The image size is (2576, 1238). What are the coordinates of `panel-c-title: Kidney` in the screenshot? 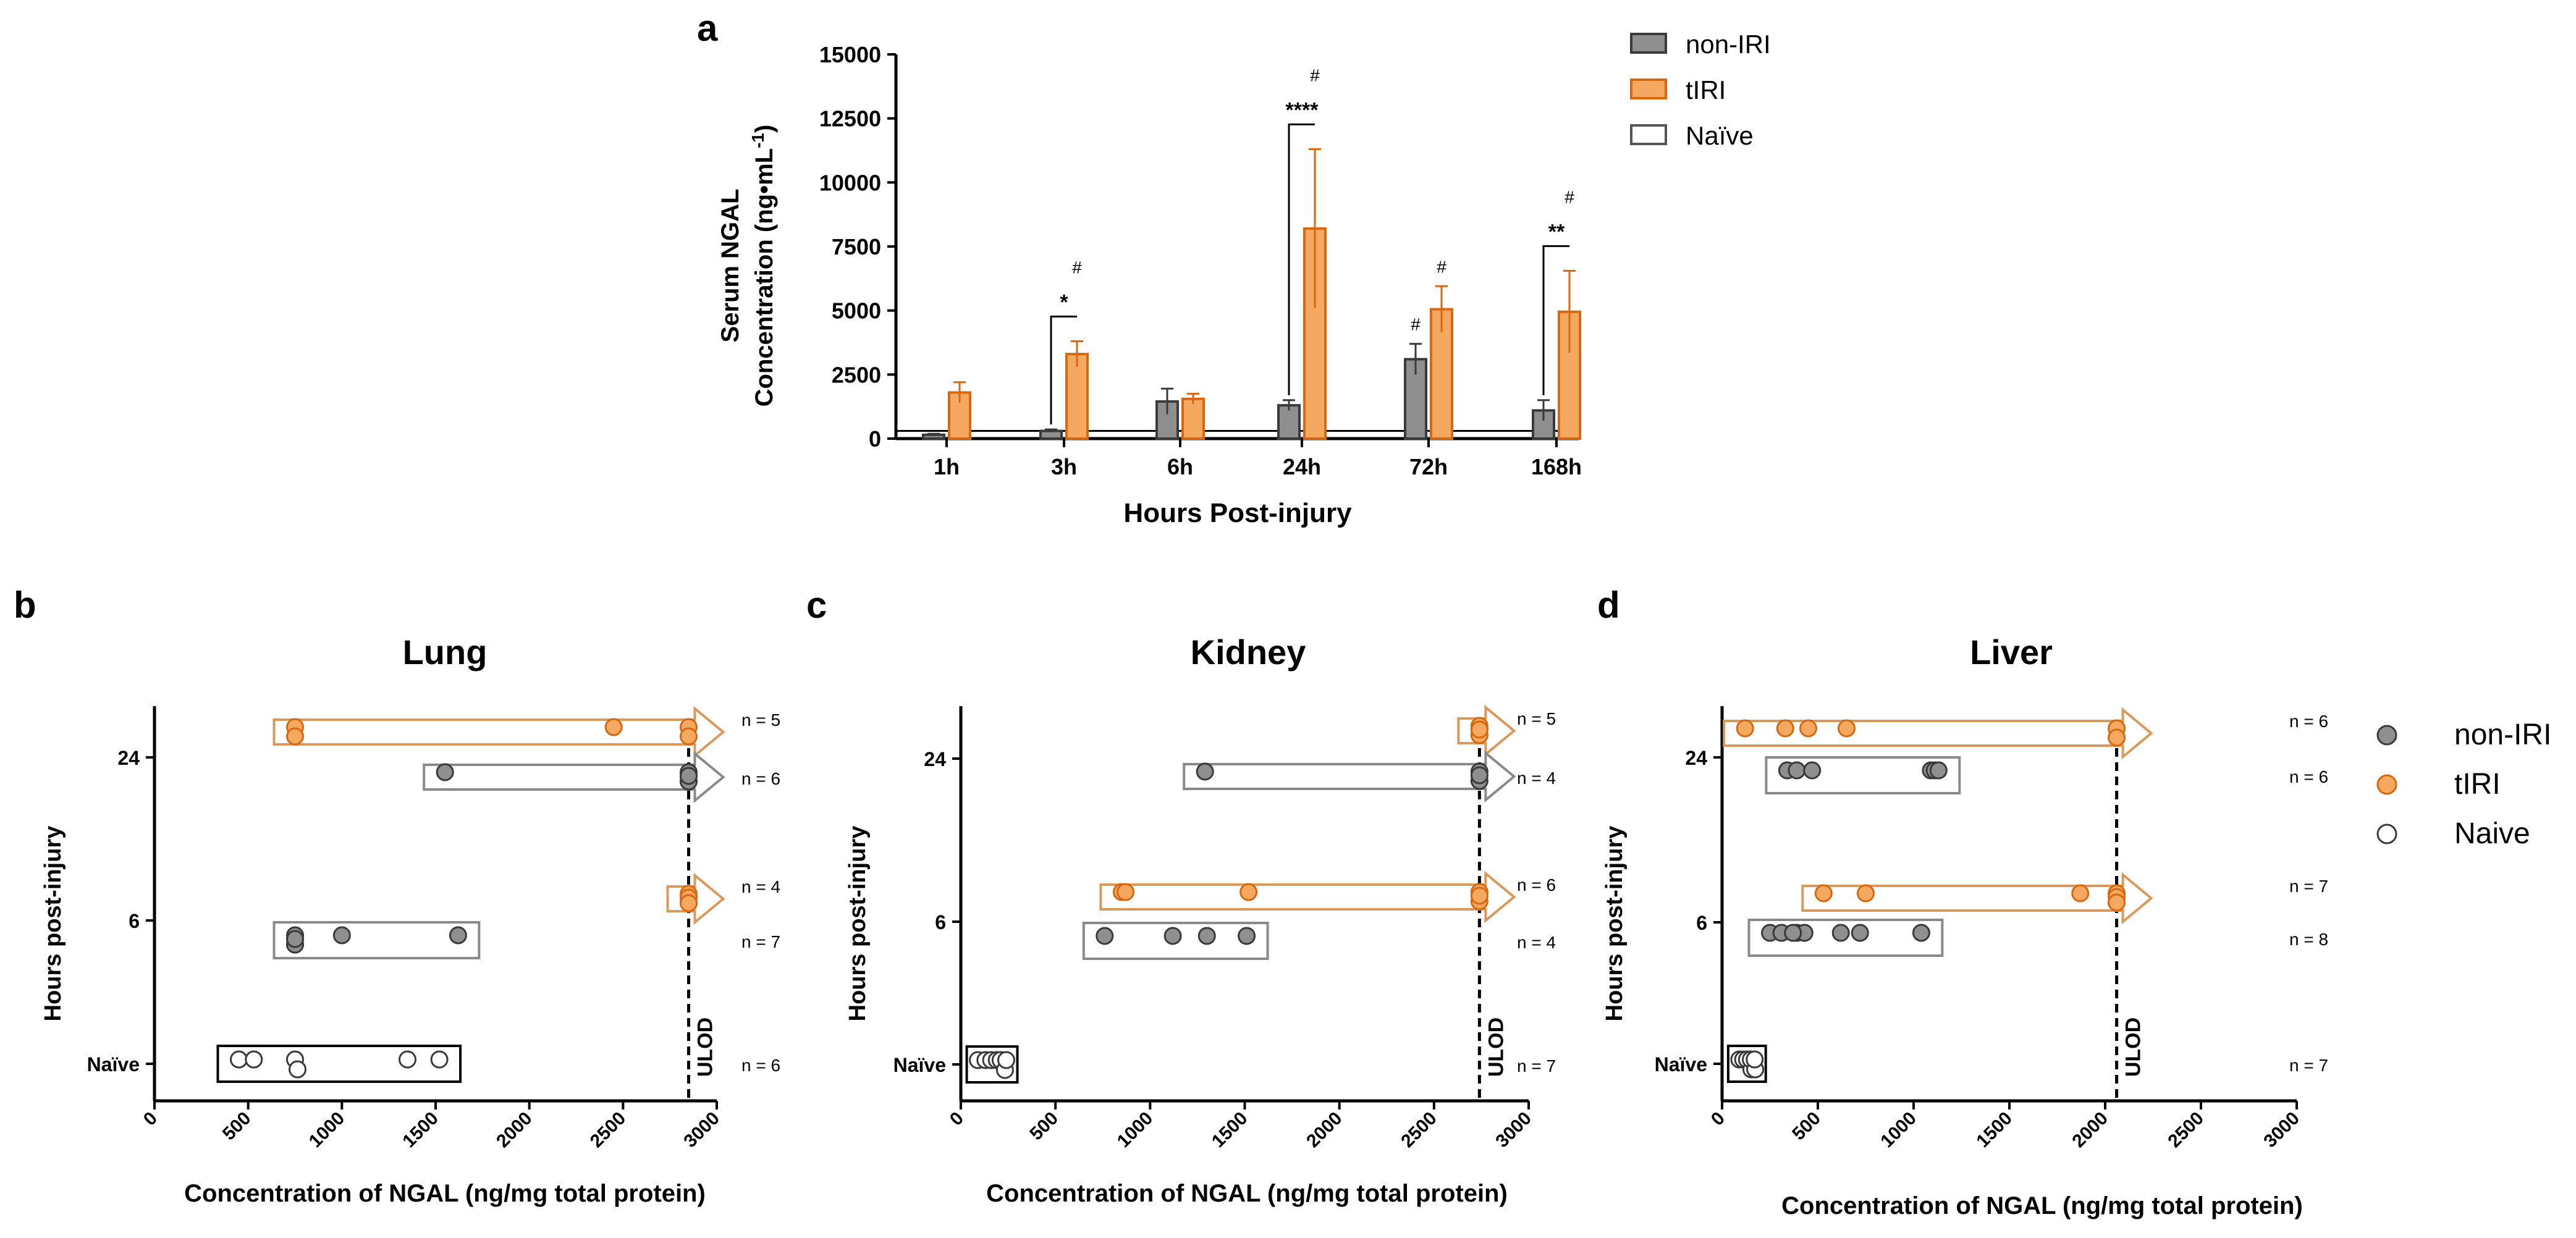 It's located at (1248, 652).